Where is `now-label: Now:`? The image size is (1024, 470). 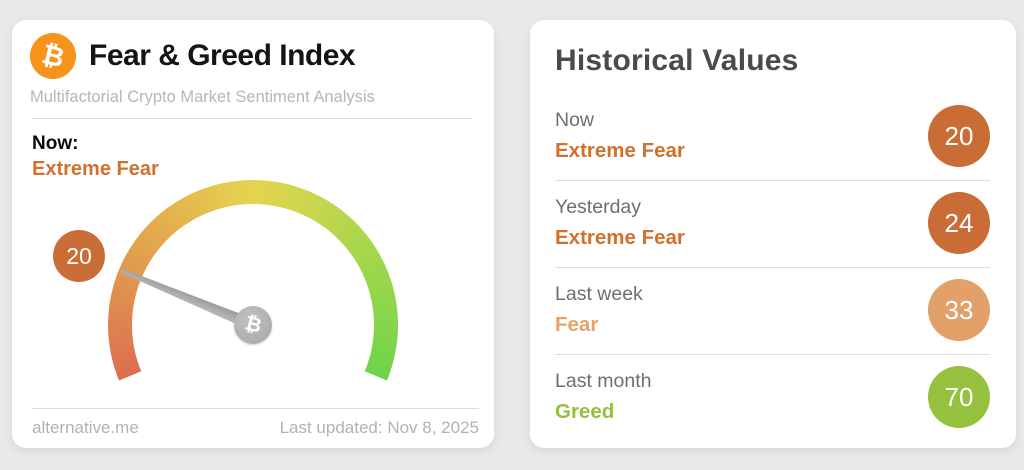 now-label: Now: is located at coordinates (55, 143).